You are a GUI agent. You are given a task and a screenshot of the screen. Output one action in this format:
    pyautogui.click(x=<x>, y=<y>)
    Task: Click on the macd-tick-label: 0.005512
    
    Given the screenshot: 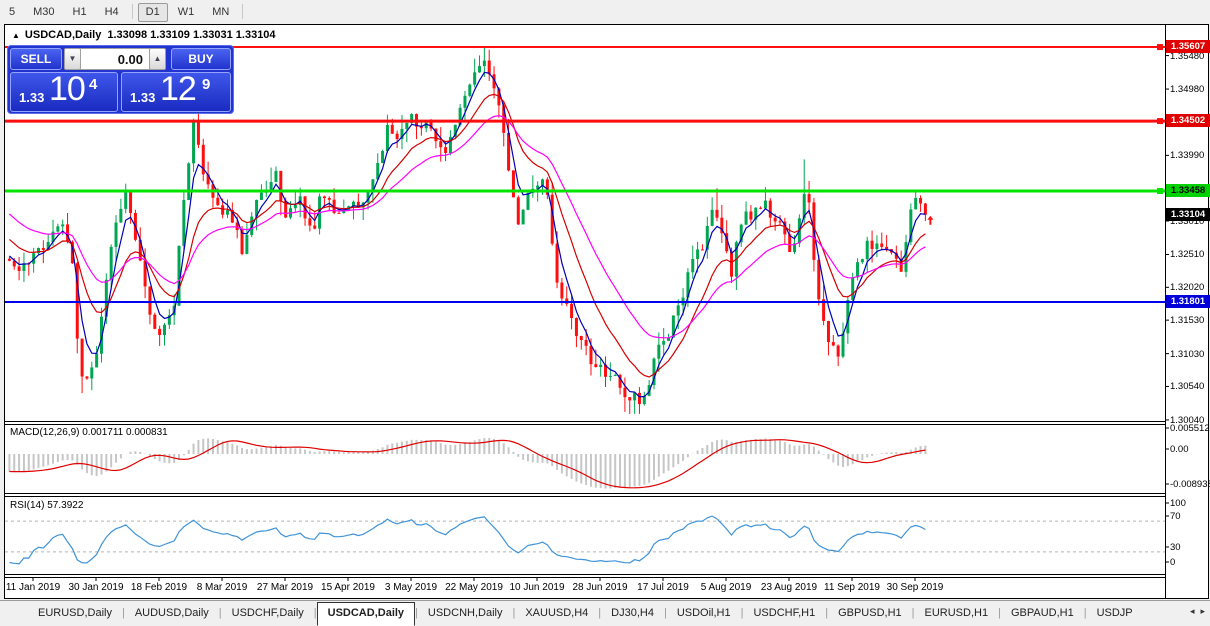 What is the action you would take?
    pyautogui.click(x=1190, y=428)
    